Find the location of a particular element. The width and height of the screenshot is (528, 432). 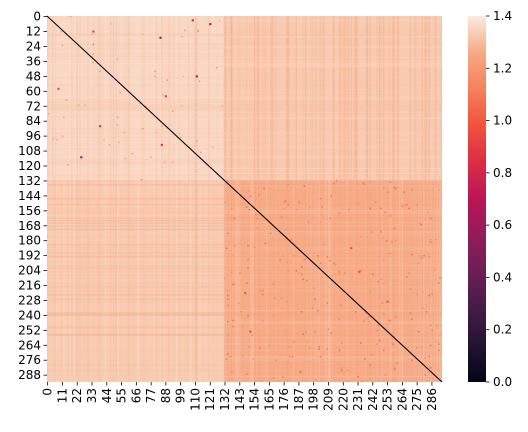

y-tick-label: 60 is located at coordinates (33, 91).